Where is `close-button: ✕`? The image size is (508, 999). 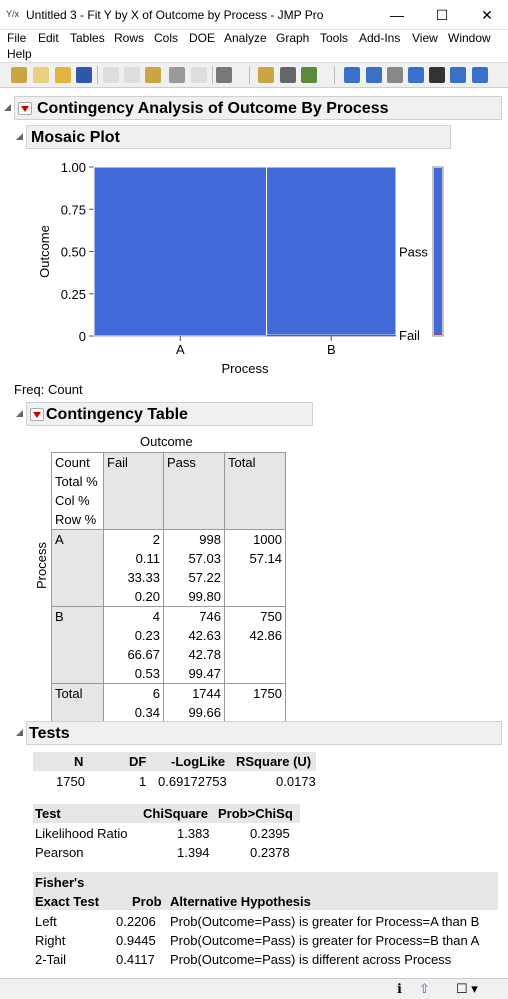 close-button: ✕ is located at coordinates (487, 15).